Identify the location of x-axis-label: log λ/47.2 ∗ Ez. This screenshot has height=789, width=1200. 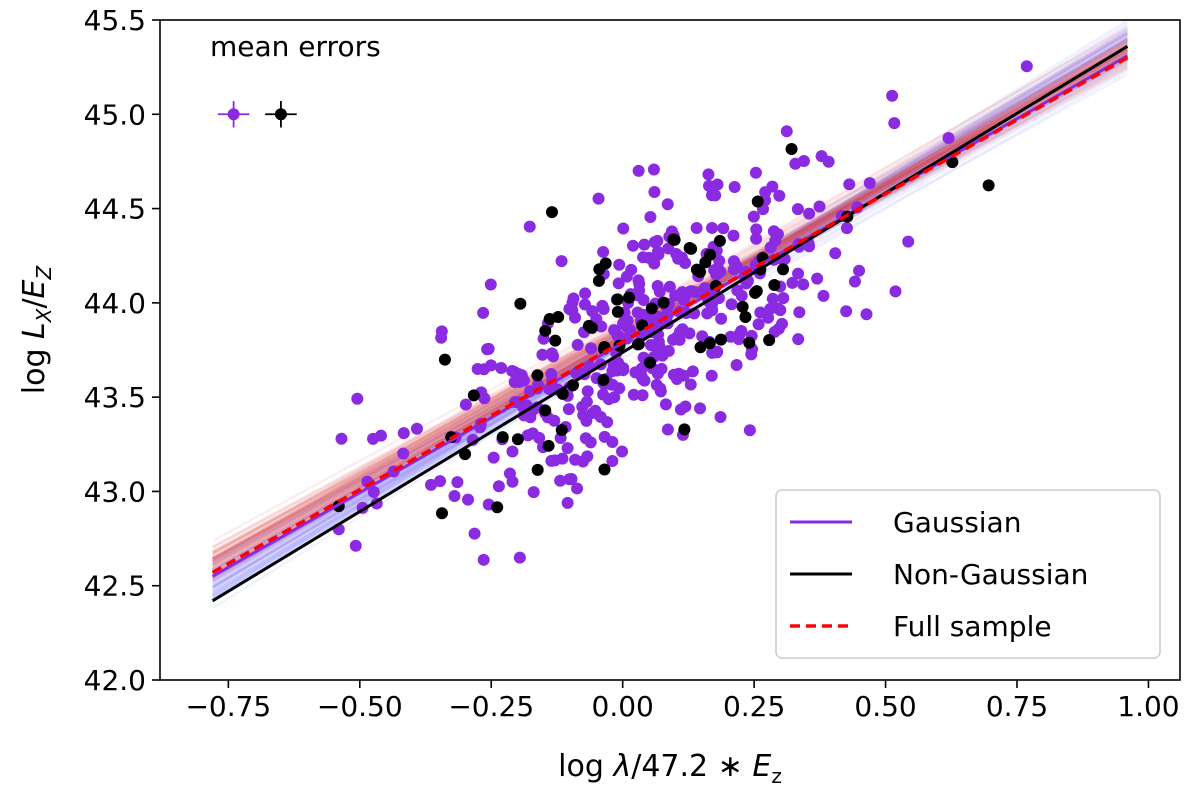
(670, 768).